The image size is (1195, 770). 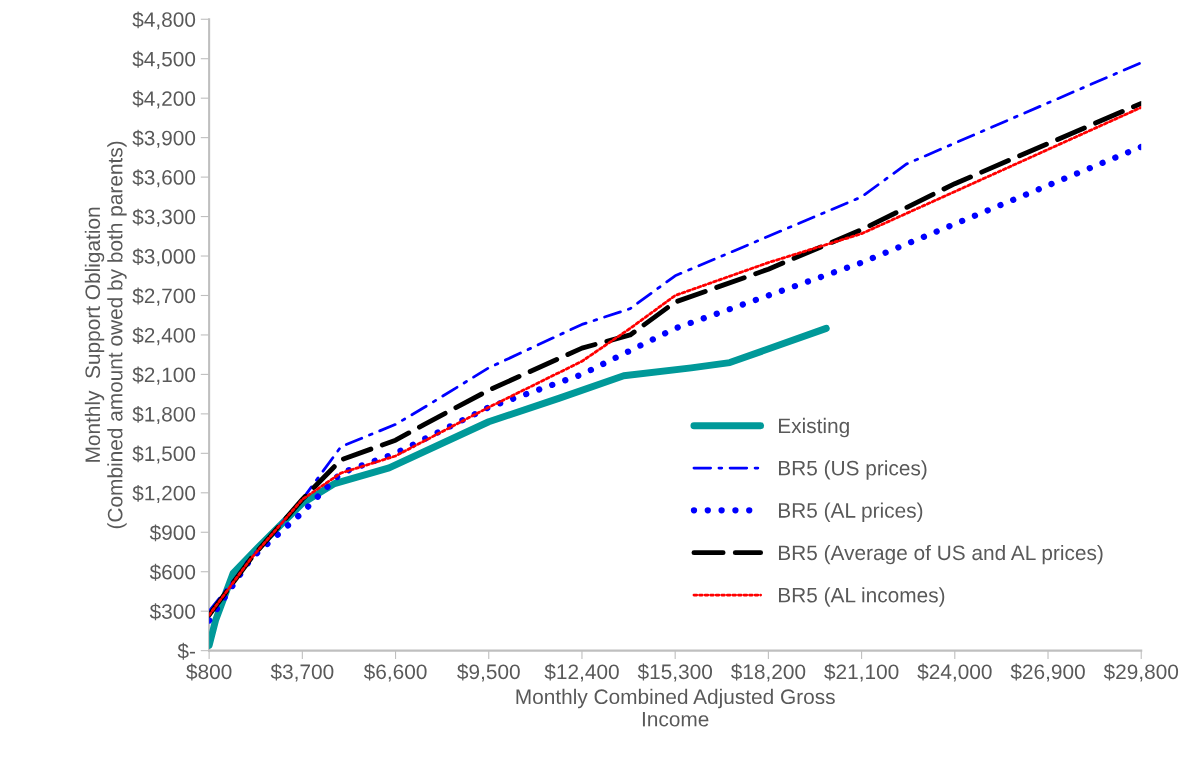 What do you see at coordinates (164, 375) in the screenshot?
I see `y-tick-label: $2,100` at bounding box center [164, 375].